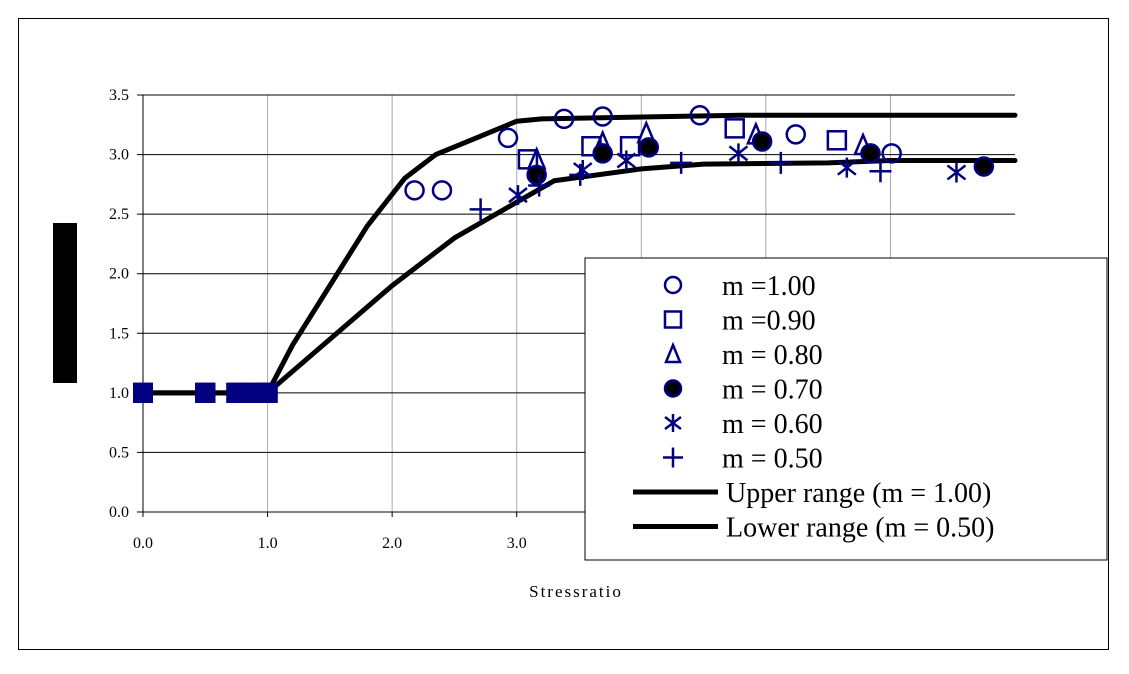 This screenshot has height=674, width=1129. I want to click on legend-entry-label: Lower range (m = 0.50), so click(860, 528).